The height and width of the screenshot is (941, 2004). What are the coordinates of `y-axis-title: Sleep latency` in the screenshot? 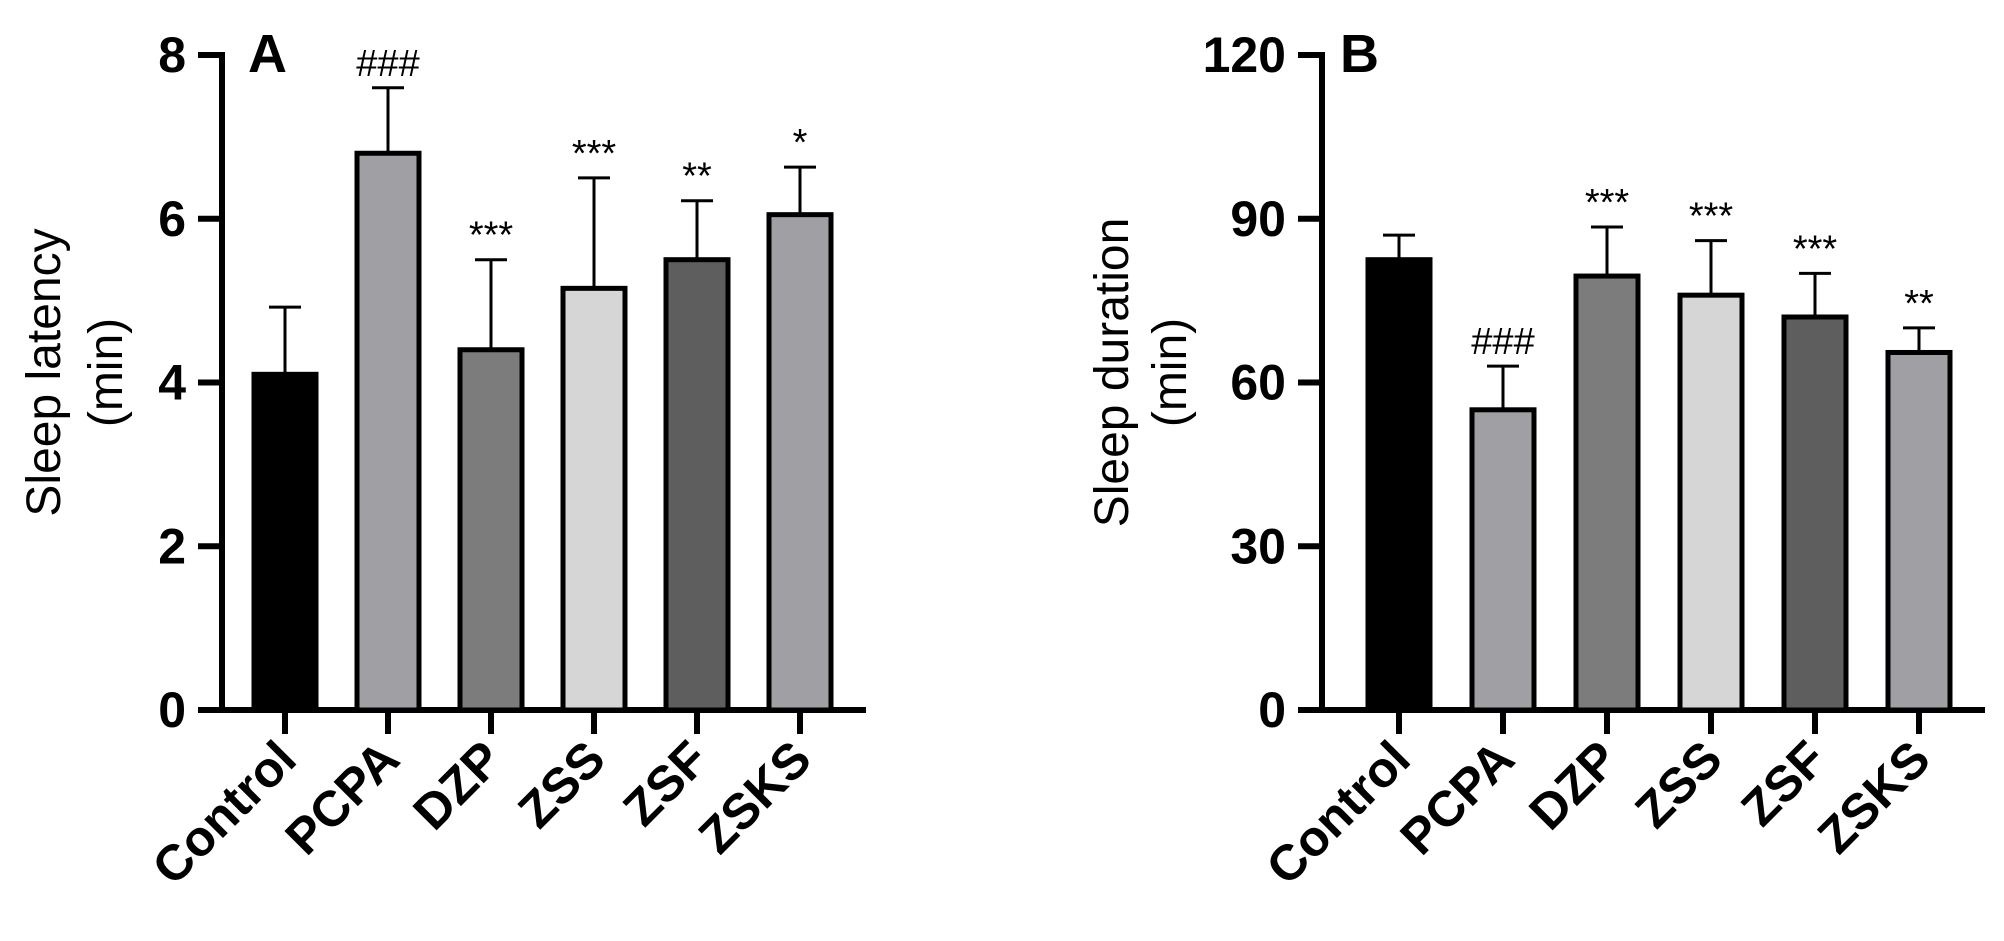 It's located at (44, 372).